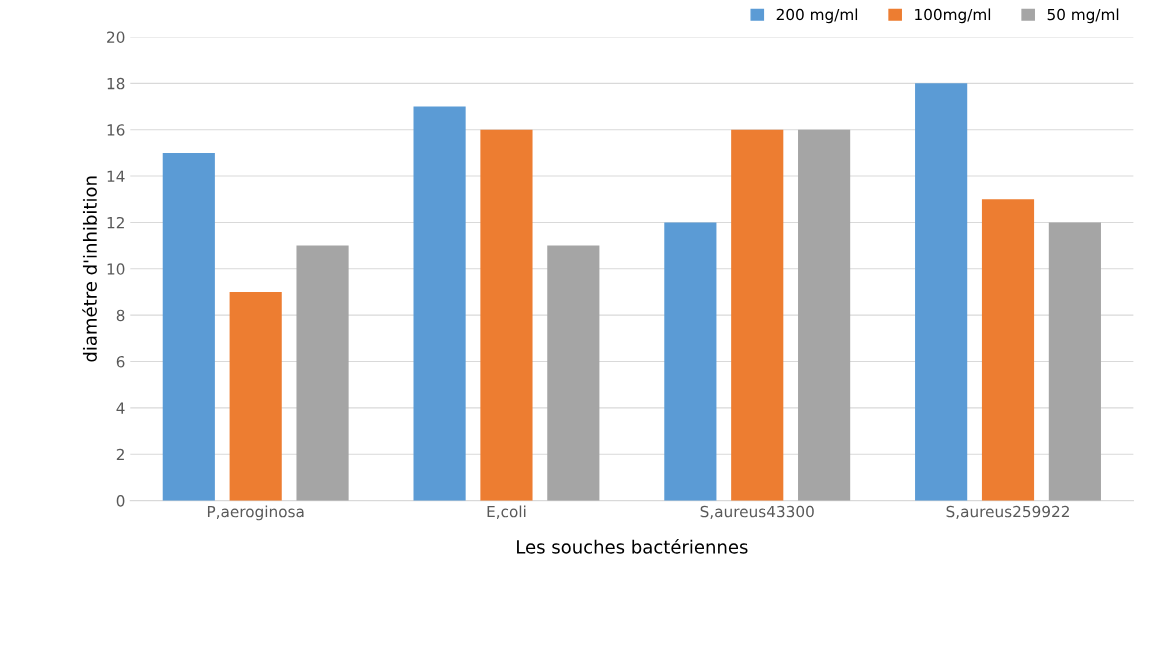 The width and height of the screenshot is (1153, 672). I want to click on x-tick-label: P,aeroginosa, so click(255, 513).